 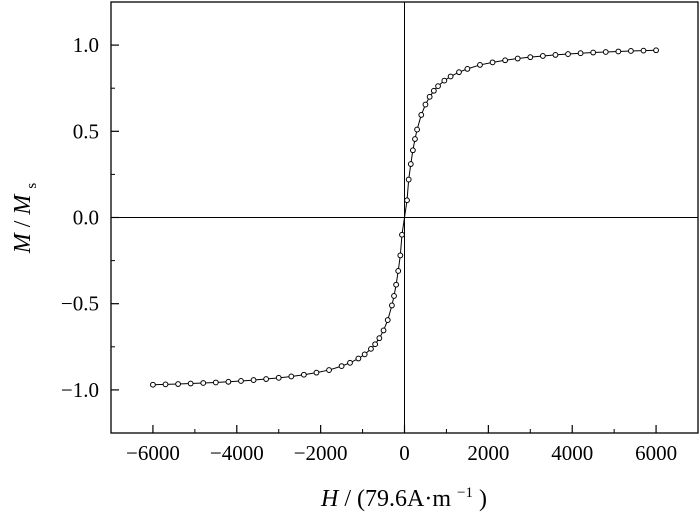 I want to click on x-axis-ticks: −6000 −4000 −2000 0 2000 4000 6000, so click(x=401, y=445).